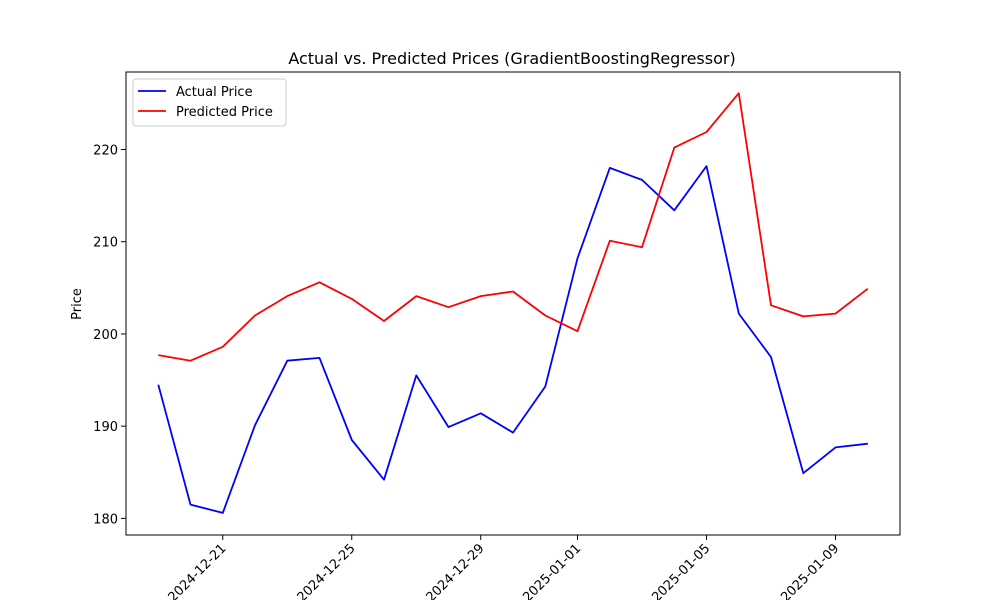 This screenshot has width=1000, height=600. What do you see at coordinates (105, 150) in the screenshot?
I see `y-tick-label: 220` at bounding box center [105, 150].